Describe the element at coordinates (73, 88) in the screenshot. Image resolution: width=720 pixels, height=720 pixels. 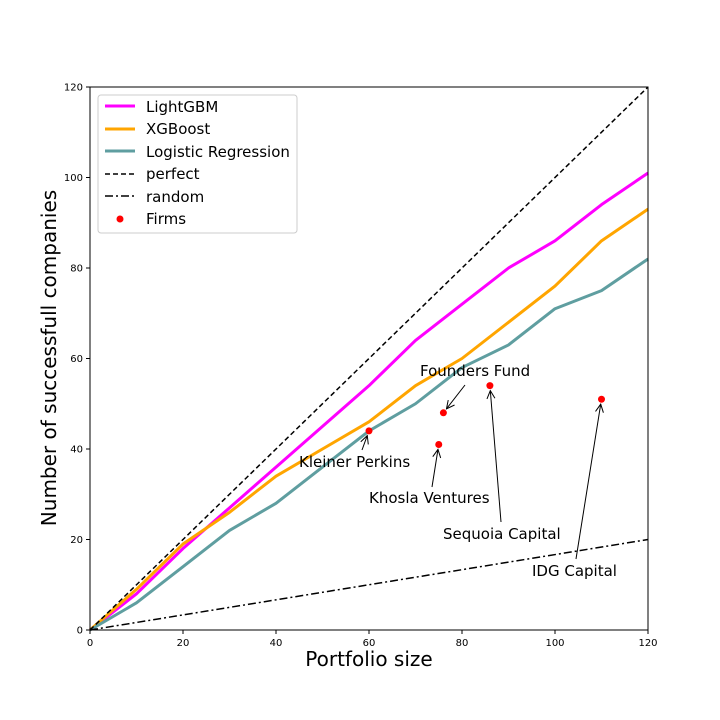
I see `y-tick-label-120: 120` at that location.